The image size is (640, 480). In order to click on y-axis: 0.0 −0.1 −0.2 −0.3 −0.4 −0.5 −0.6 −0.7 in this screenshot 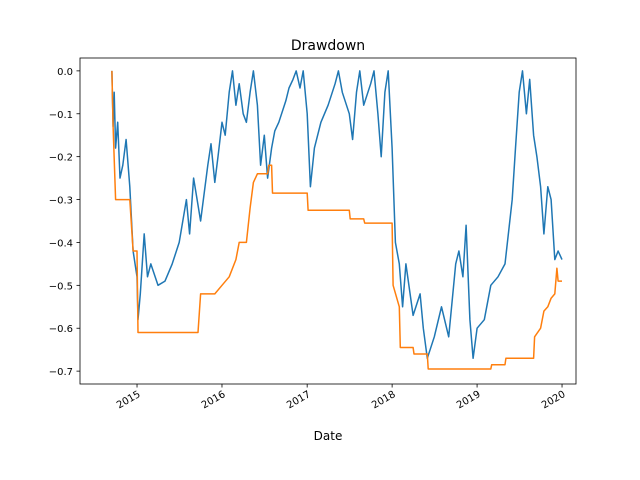, I will do `click(64, 222)`.